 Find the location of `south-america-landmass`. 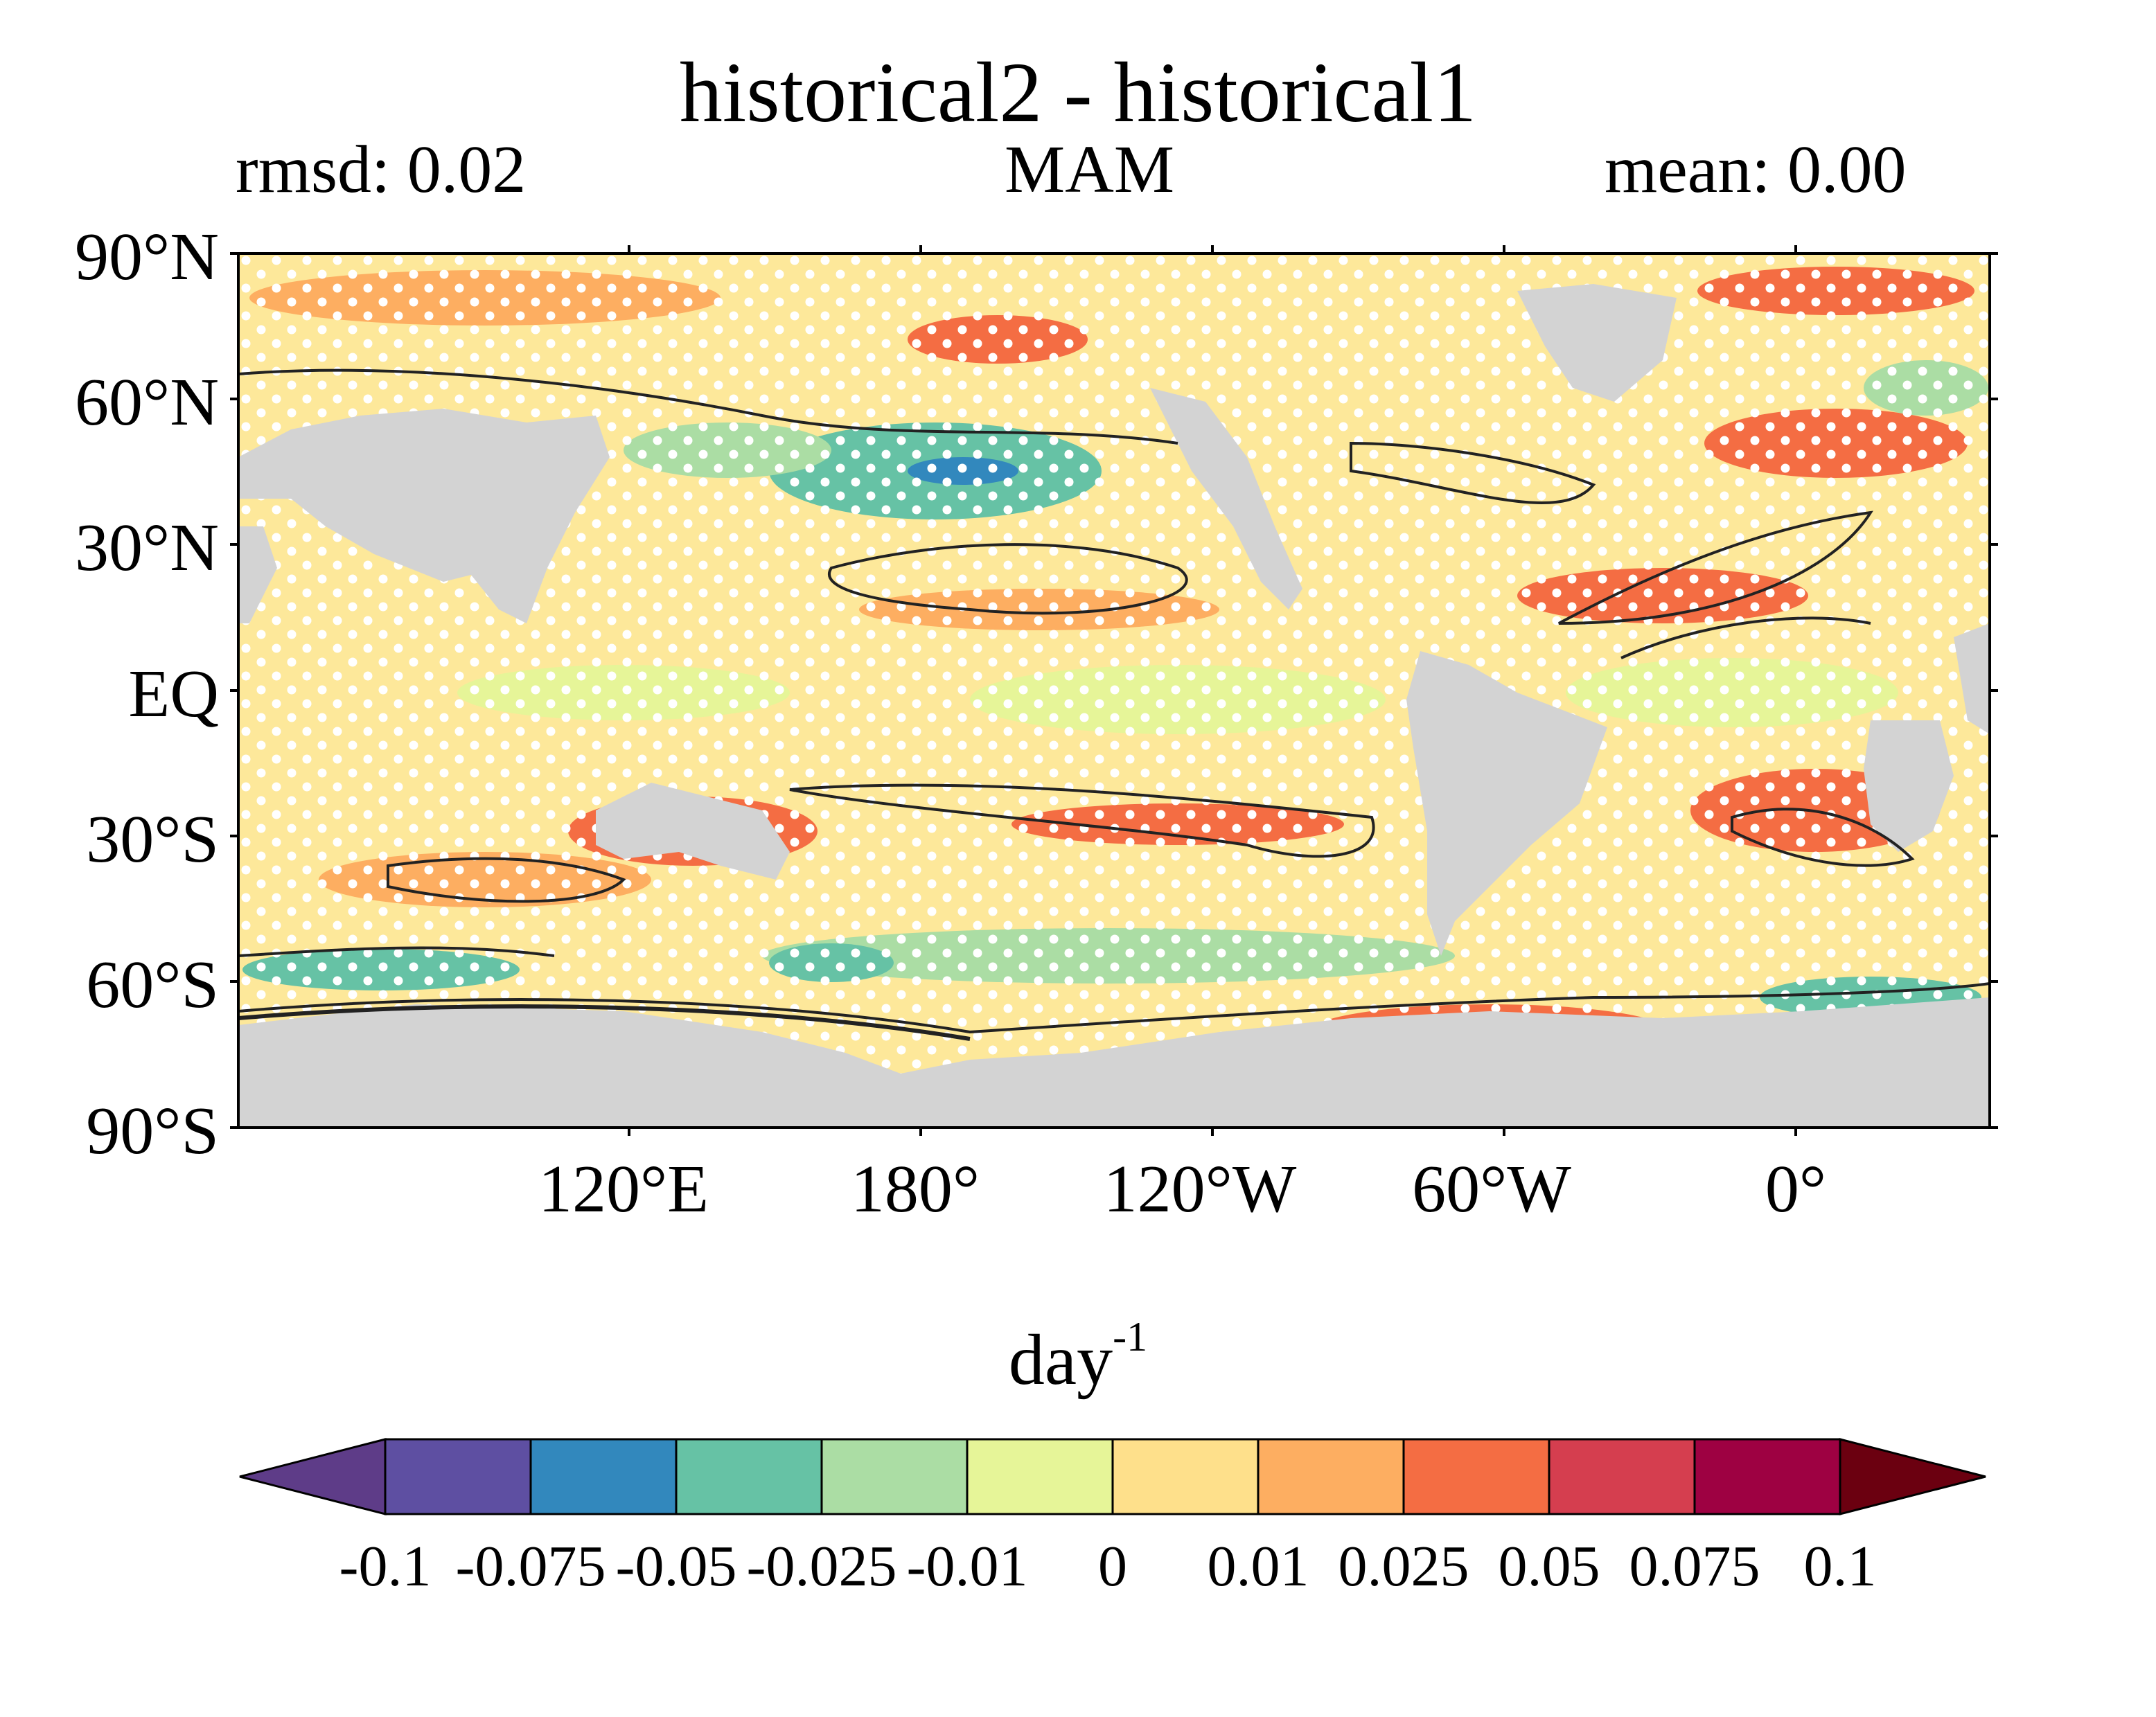

south-america-landmass is located at coordinates (1506, 804).